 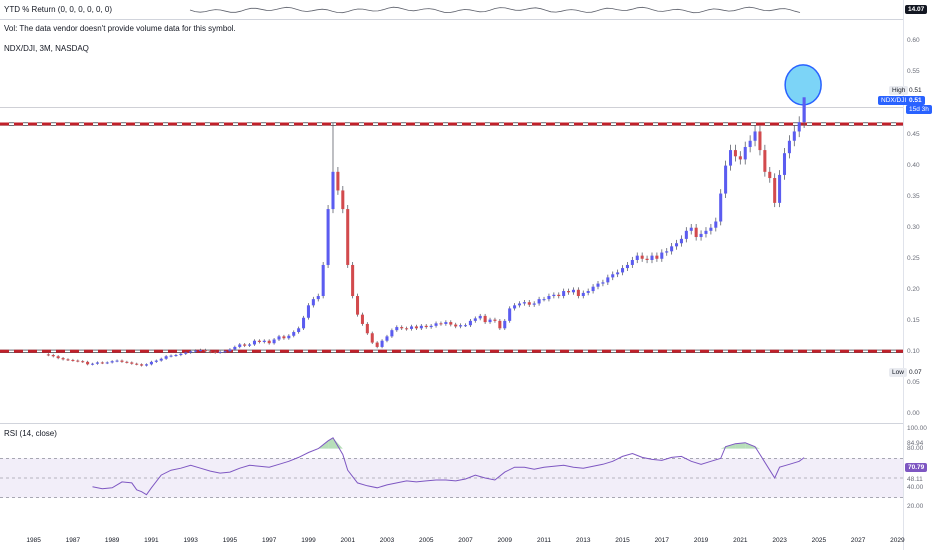 I want to click on time-tick-label: 1993, so click(x=190, y=540).